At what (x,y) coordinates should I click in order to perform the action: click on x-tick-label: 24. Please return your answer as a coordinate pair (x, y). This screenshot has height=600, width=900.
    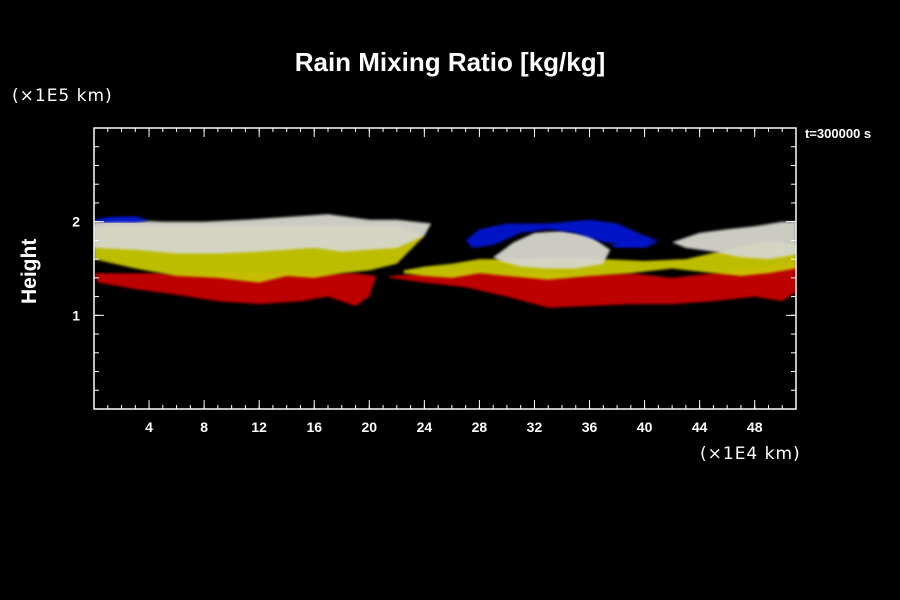
    Looking at the image, I should click on (425, 427).